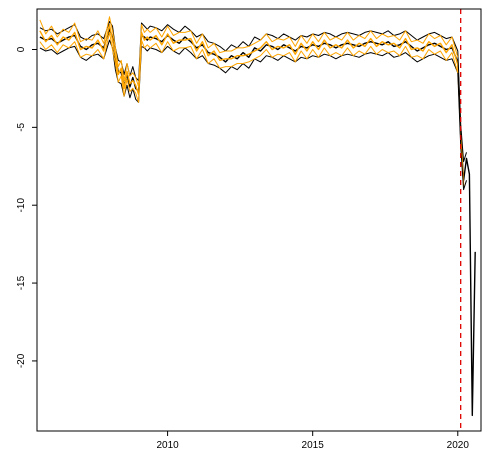  I want to click on x-axis: 2010 2015 2020, so click(313, 440).